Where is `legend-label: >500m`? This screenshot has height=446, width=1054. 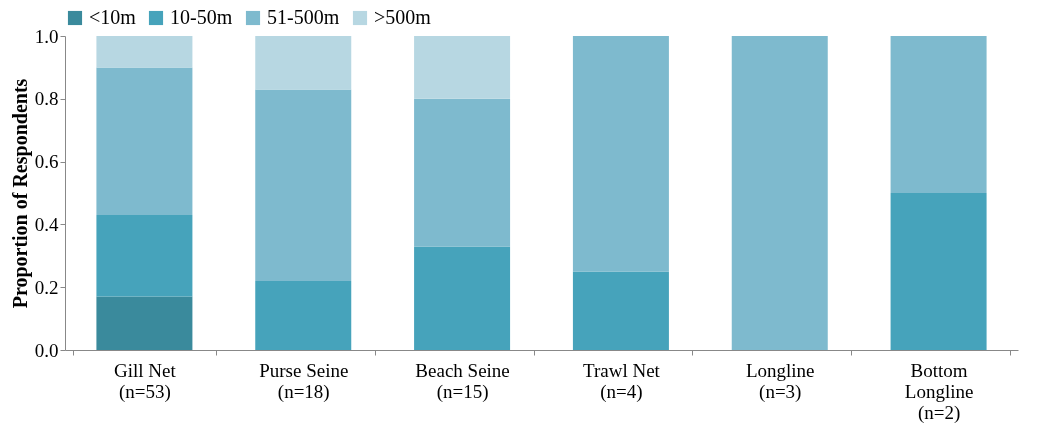
legend-label: >500m is located at coordinates (403, 17).